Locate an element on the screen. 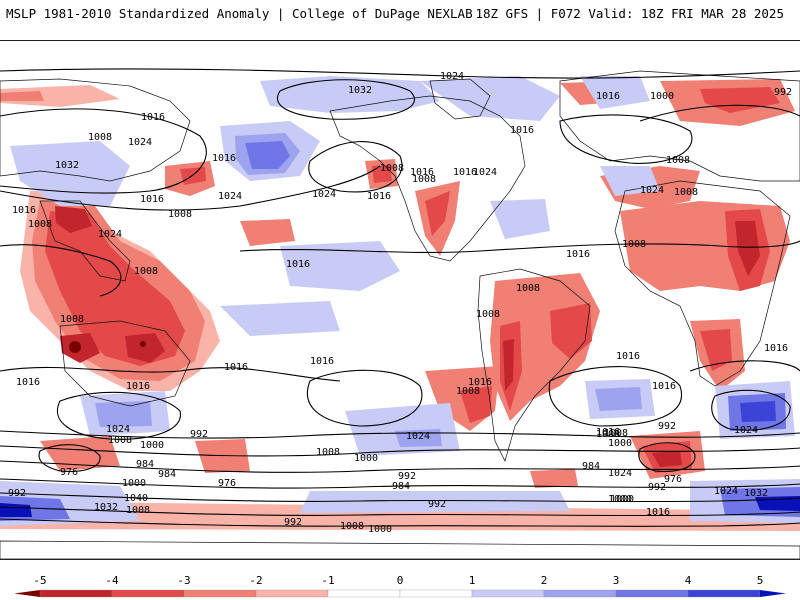 Image resolution: width=800 pixels, height=600 pixels. coastline-eurasia is located at coordinates (679, 126).